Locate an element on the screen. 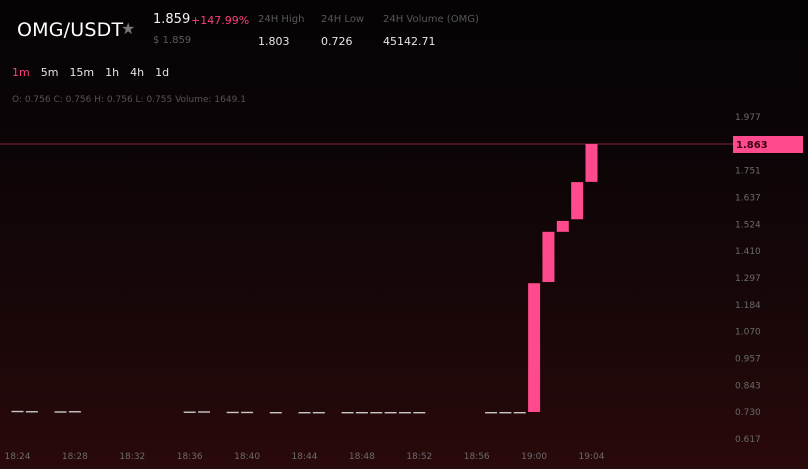 This screenshot has height=469, width=808. x-tick-label: 18:52 is located at coordinates (419, 457).